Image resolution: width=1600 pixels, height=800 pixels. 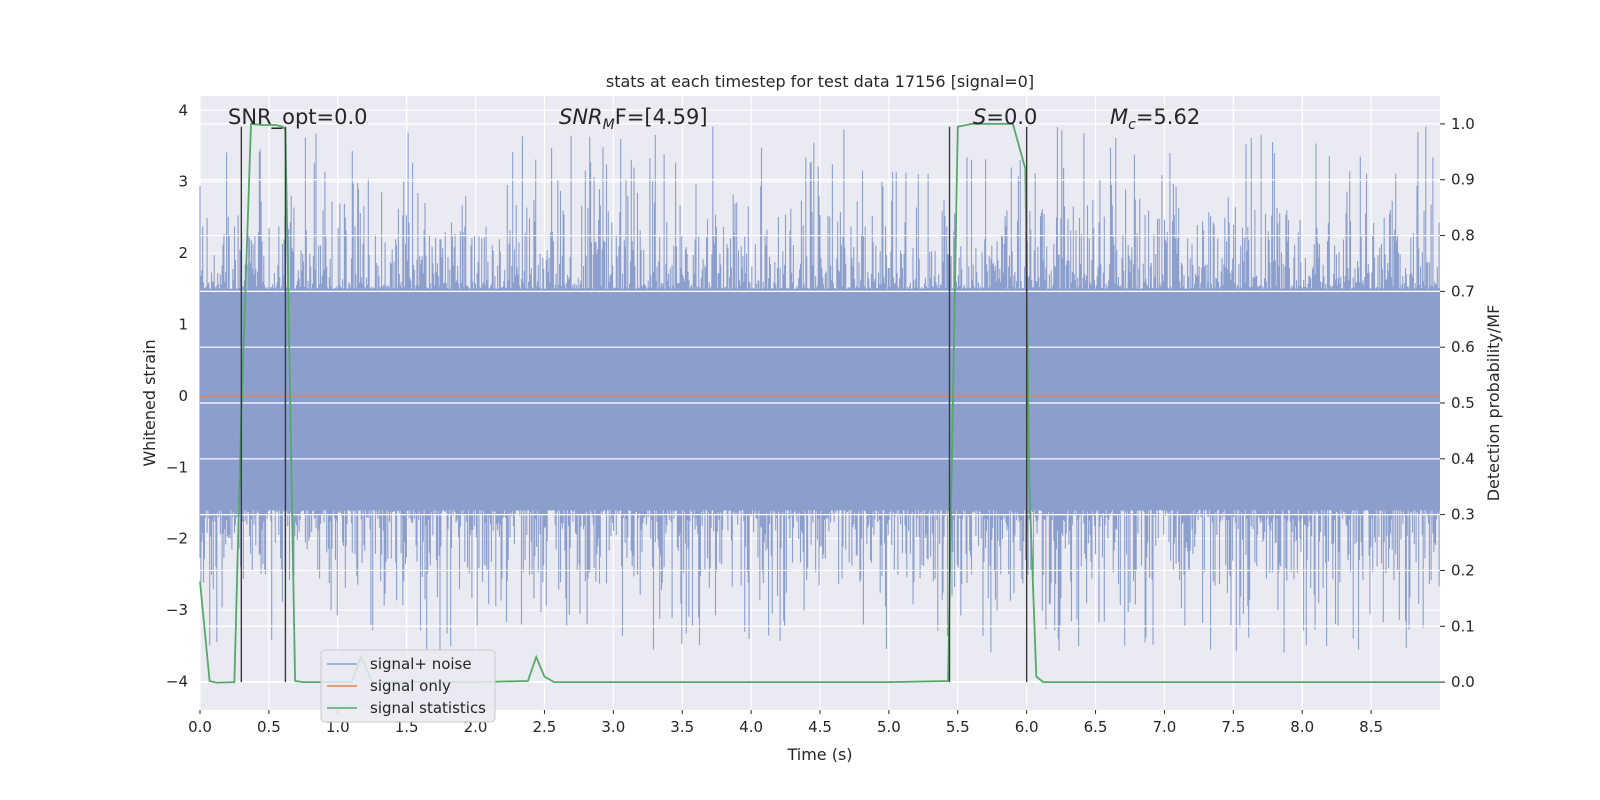 I want to click on annotation-snr-mf-sub: M, so click(x=609, y=125).